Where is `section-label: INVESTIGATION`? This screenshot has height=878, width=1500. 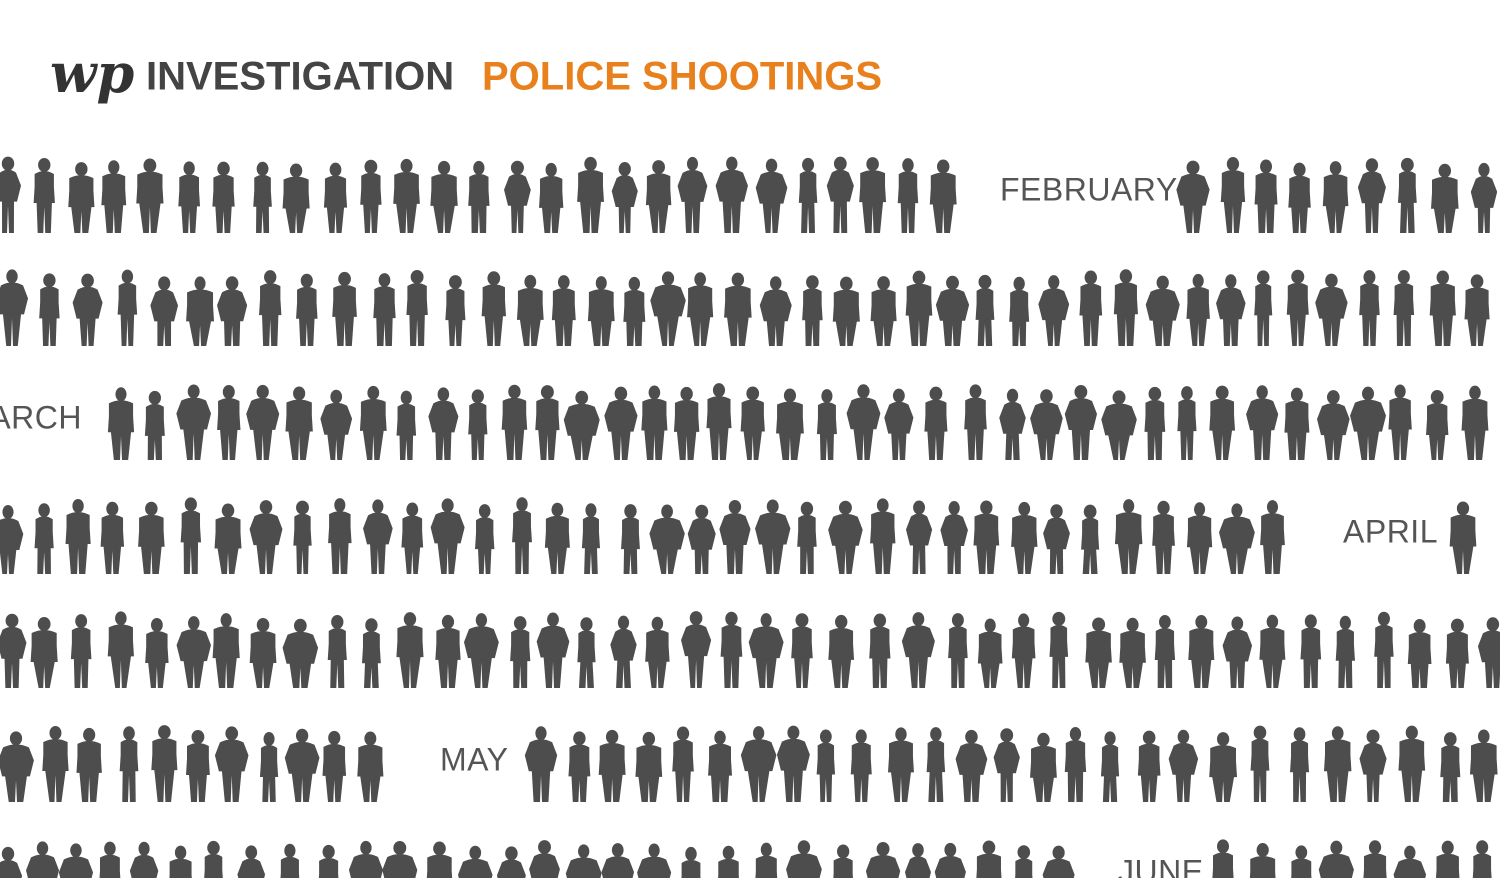 section-label: INVESTIGATION is located at coordinates (300, 77).